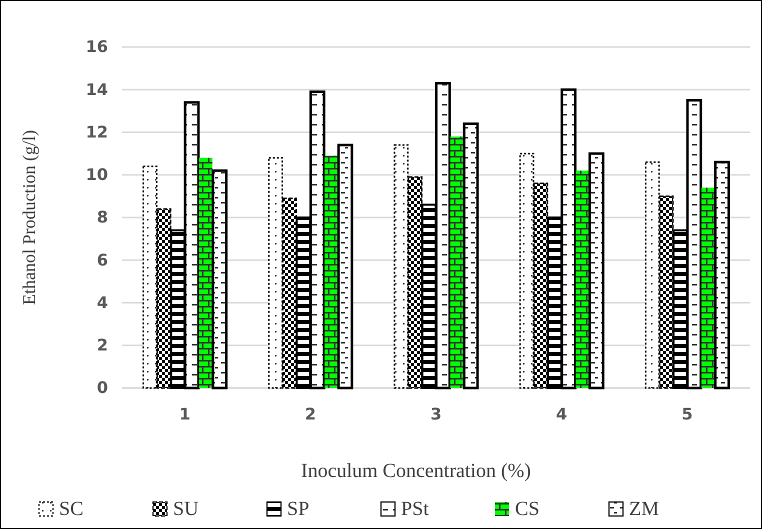 This screenshot has height=529, width=762. Describe the element at coordinates (102, 344) in the screenshot. I see `y-tick-label: 2` at that location.